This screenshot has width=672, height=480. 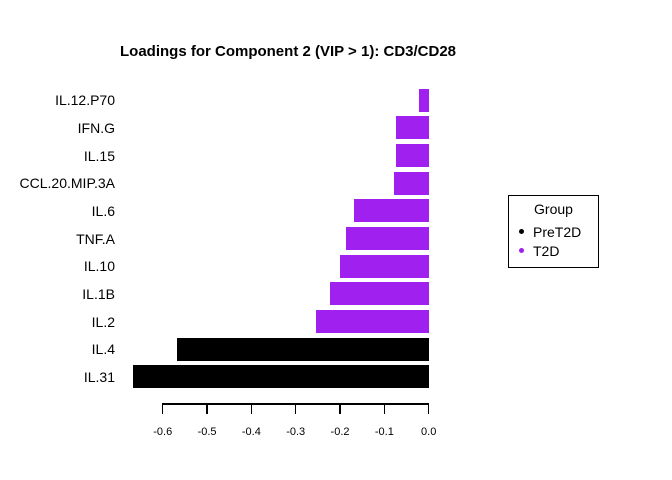 I want to click on x-tick-label--0.3: -0.3, so click(x=296, y=432).